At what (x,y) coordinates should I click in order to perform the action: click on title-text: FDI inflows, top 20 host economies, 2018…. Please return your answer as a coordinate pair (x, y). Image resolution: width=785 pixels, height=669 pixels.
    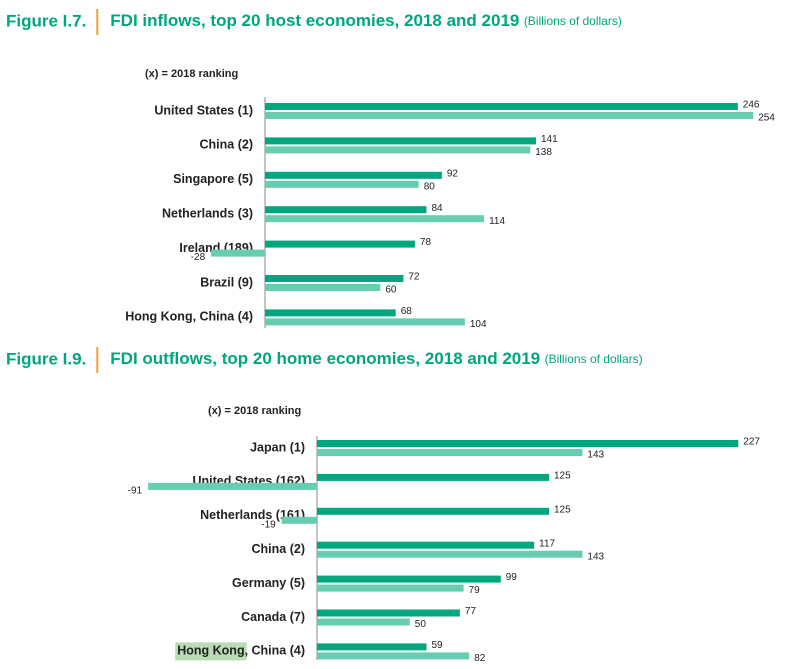
    Looking at the image, I should click on (314, 20).